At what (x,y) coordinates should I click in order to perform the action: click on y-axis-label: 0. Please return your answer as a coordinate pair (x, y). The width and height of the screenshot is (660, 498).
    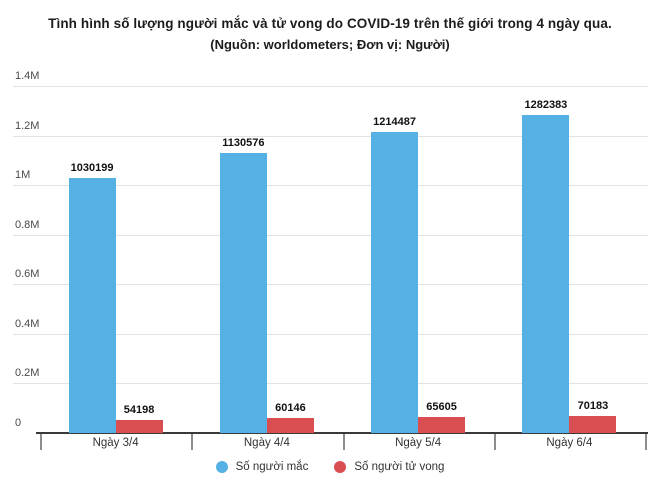
    Looking at the image, I should click on (18, 423).